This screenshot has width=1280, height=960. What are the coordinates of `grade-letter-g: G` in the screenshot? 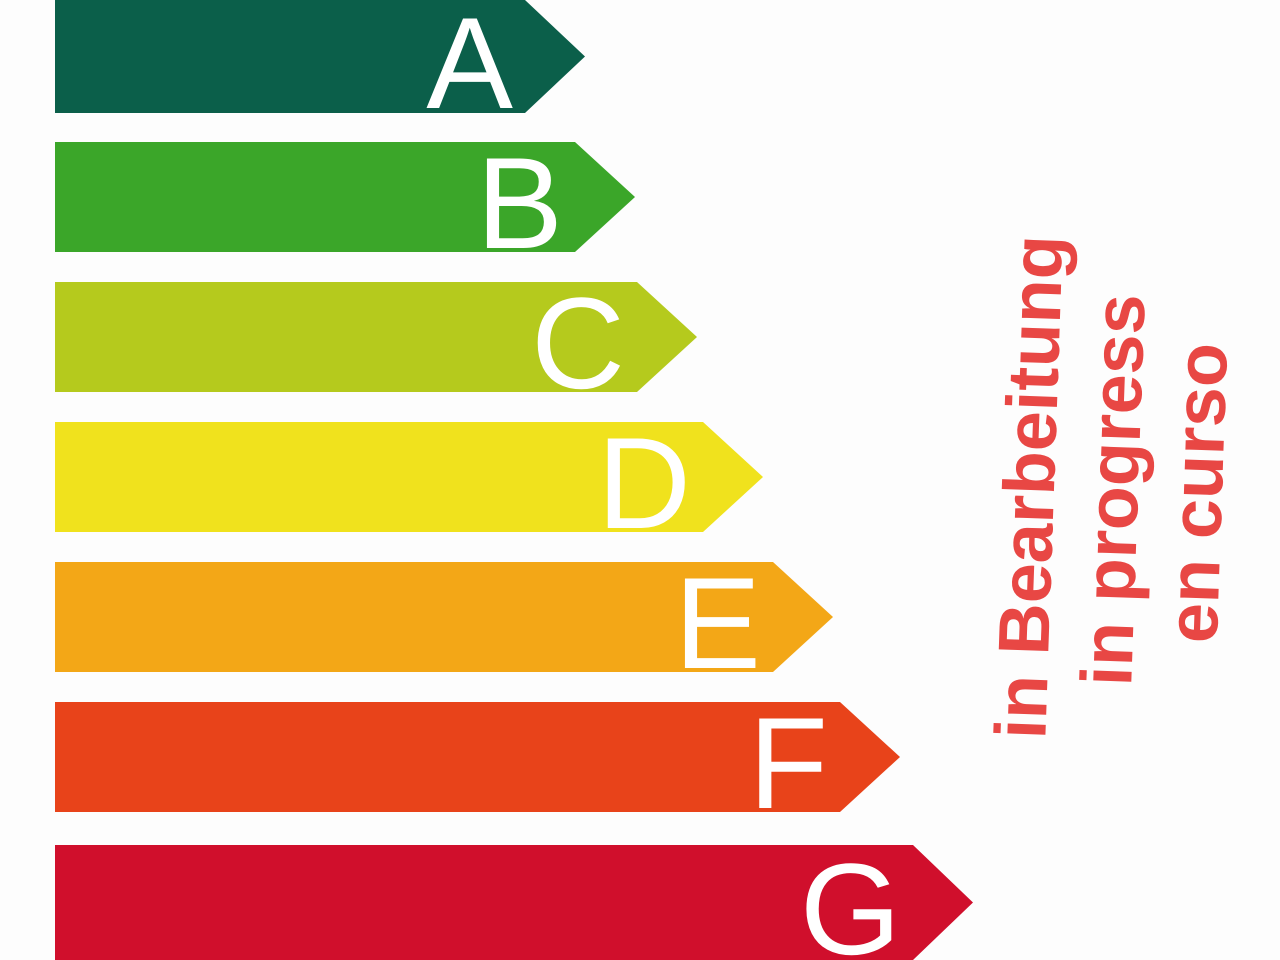 It's located at (850, 897).